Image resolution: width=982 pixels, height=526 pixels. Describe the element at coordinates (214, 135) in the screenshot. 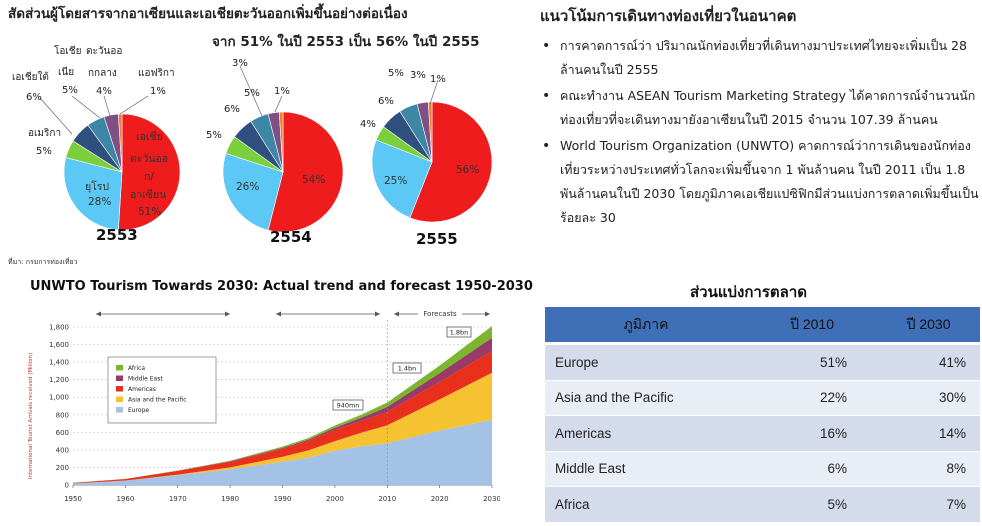

I see `label-2554-americas: 5%` at that location.